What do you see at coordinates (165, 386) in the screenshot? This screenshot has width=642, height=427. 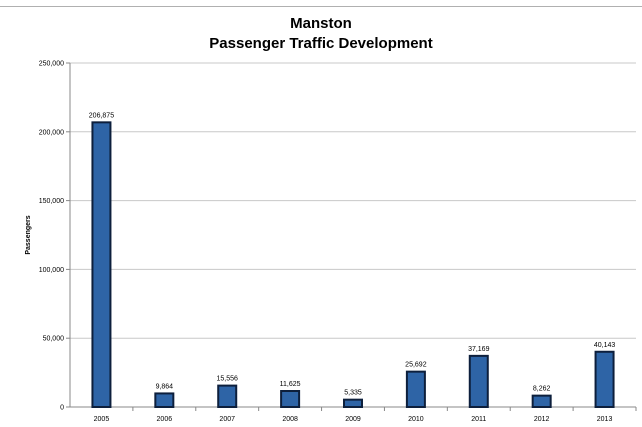 I see `data-label: 9,864` at bounding box center [165, 386].